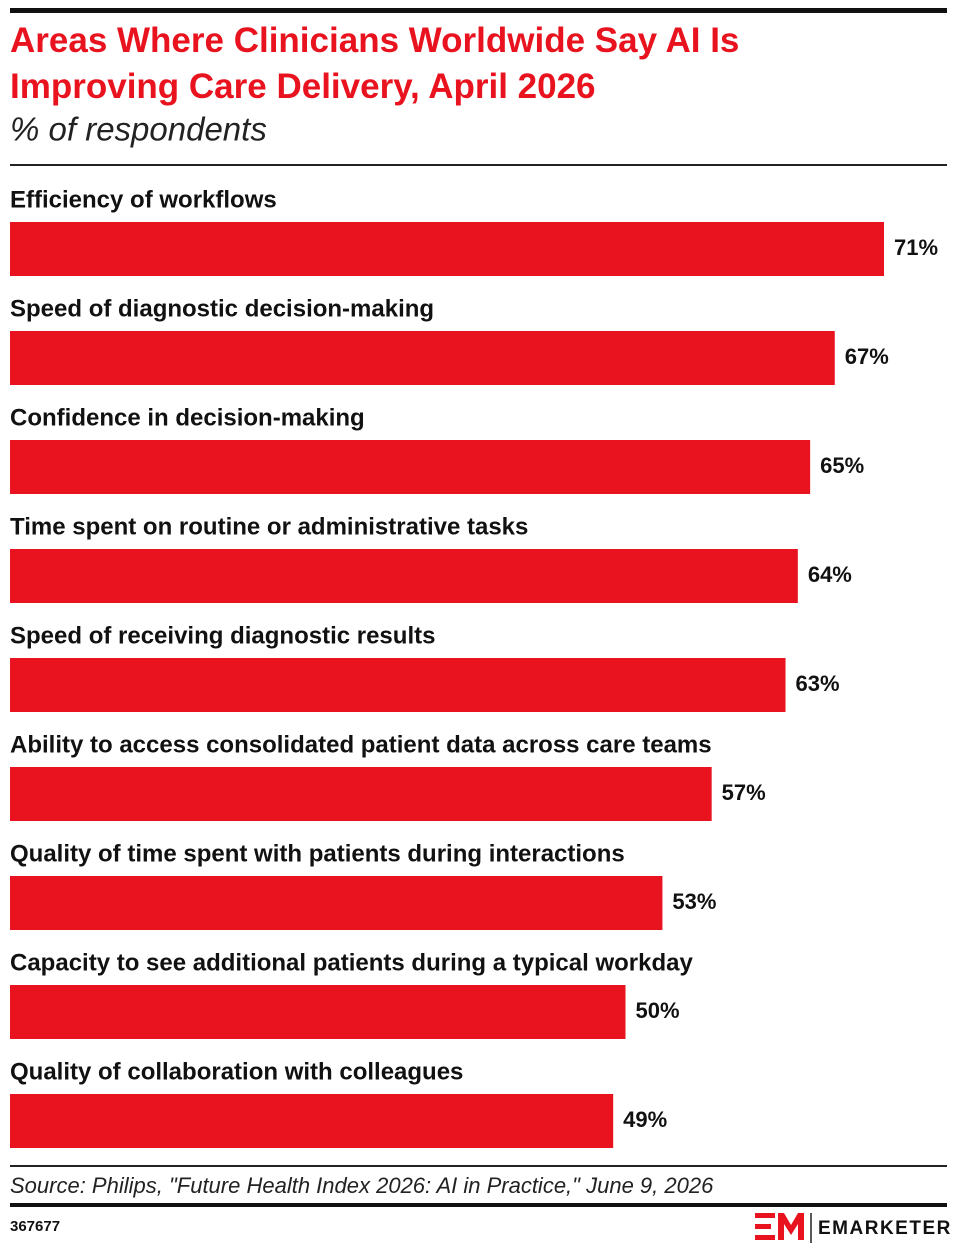  Describe the element at coordinates (645, 1119) in the screenshot. I see `value-label: 49%` at that location.